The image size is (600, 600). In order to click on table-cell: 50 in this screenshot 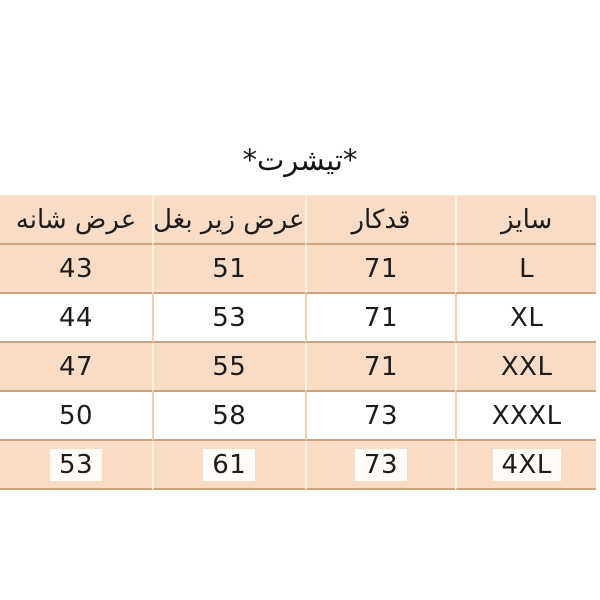, I will do `click(76, 416)`.